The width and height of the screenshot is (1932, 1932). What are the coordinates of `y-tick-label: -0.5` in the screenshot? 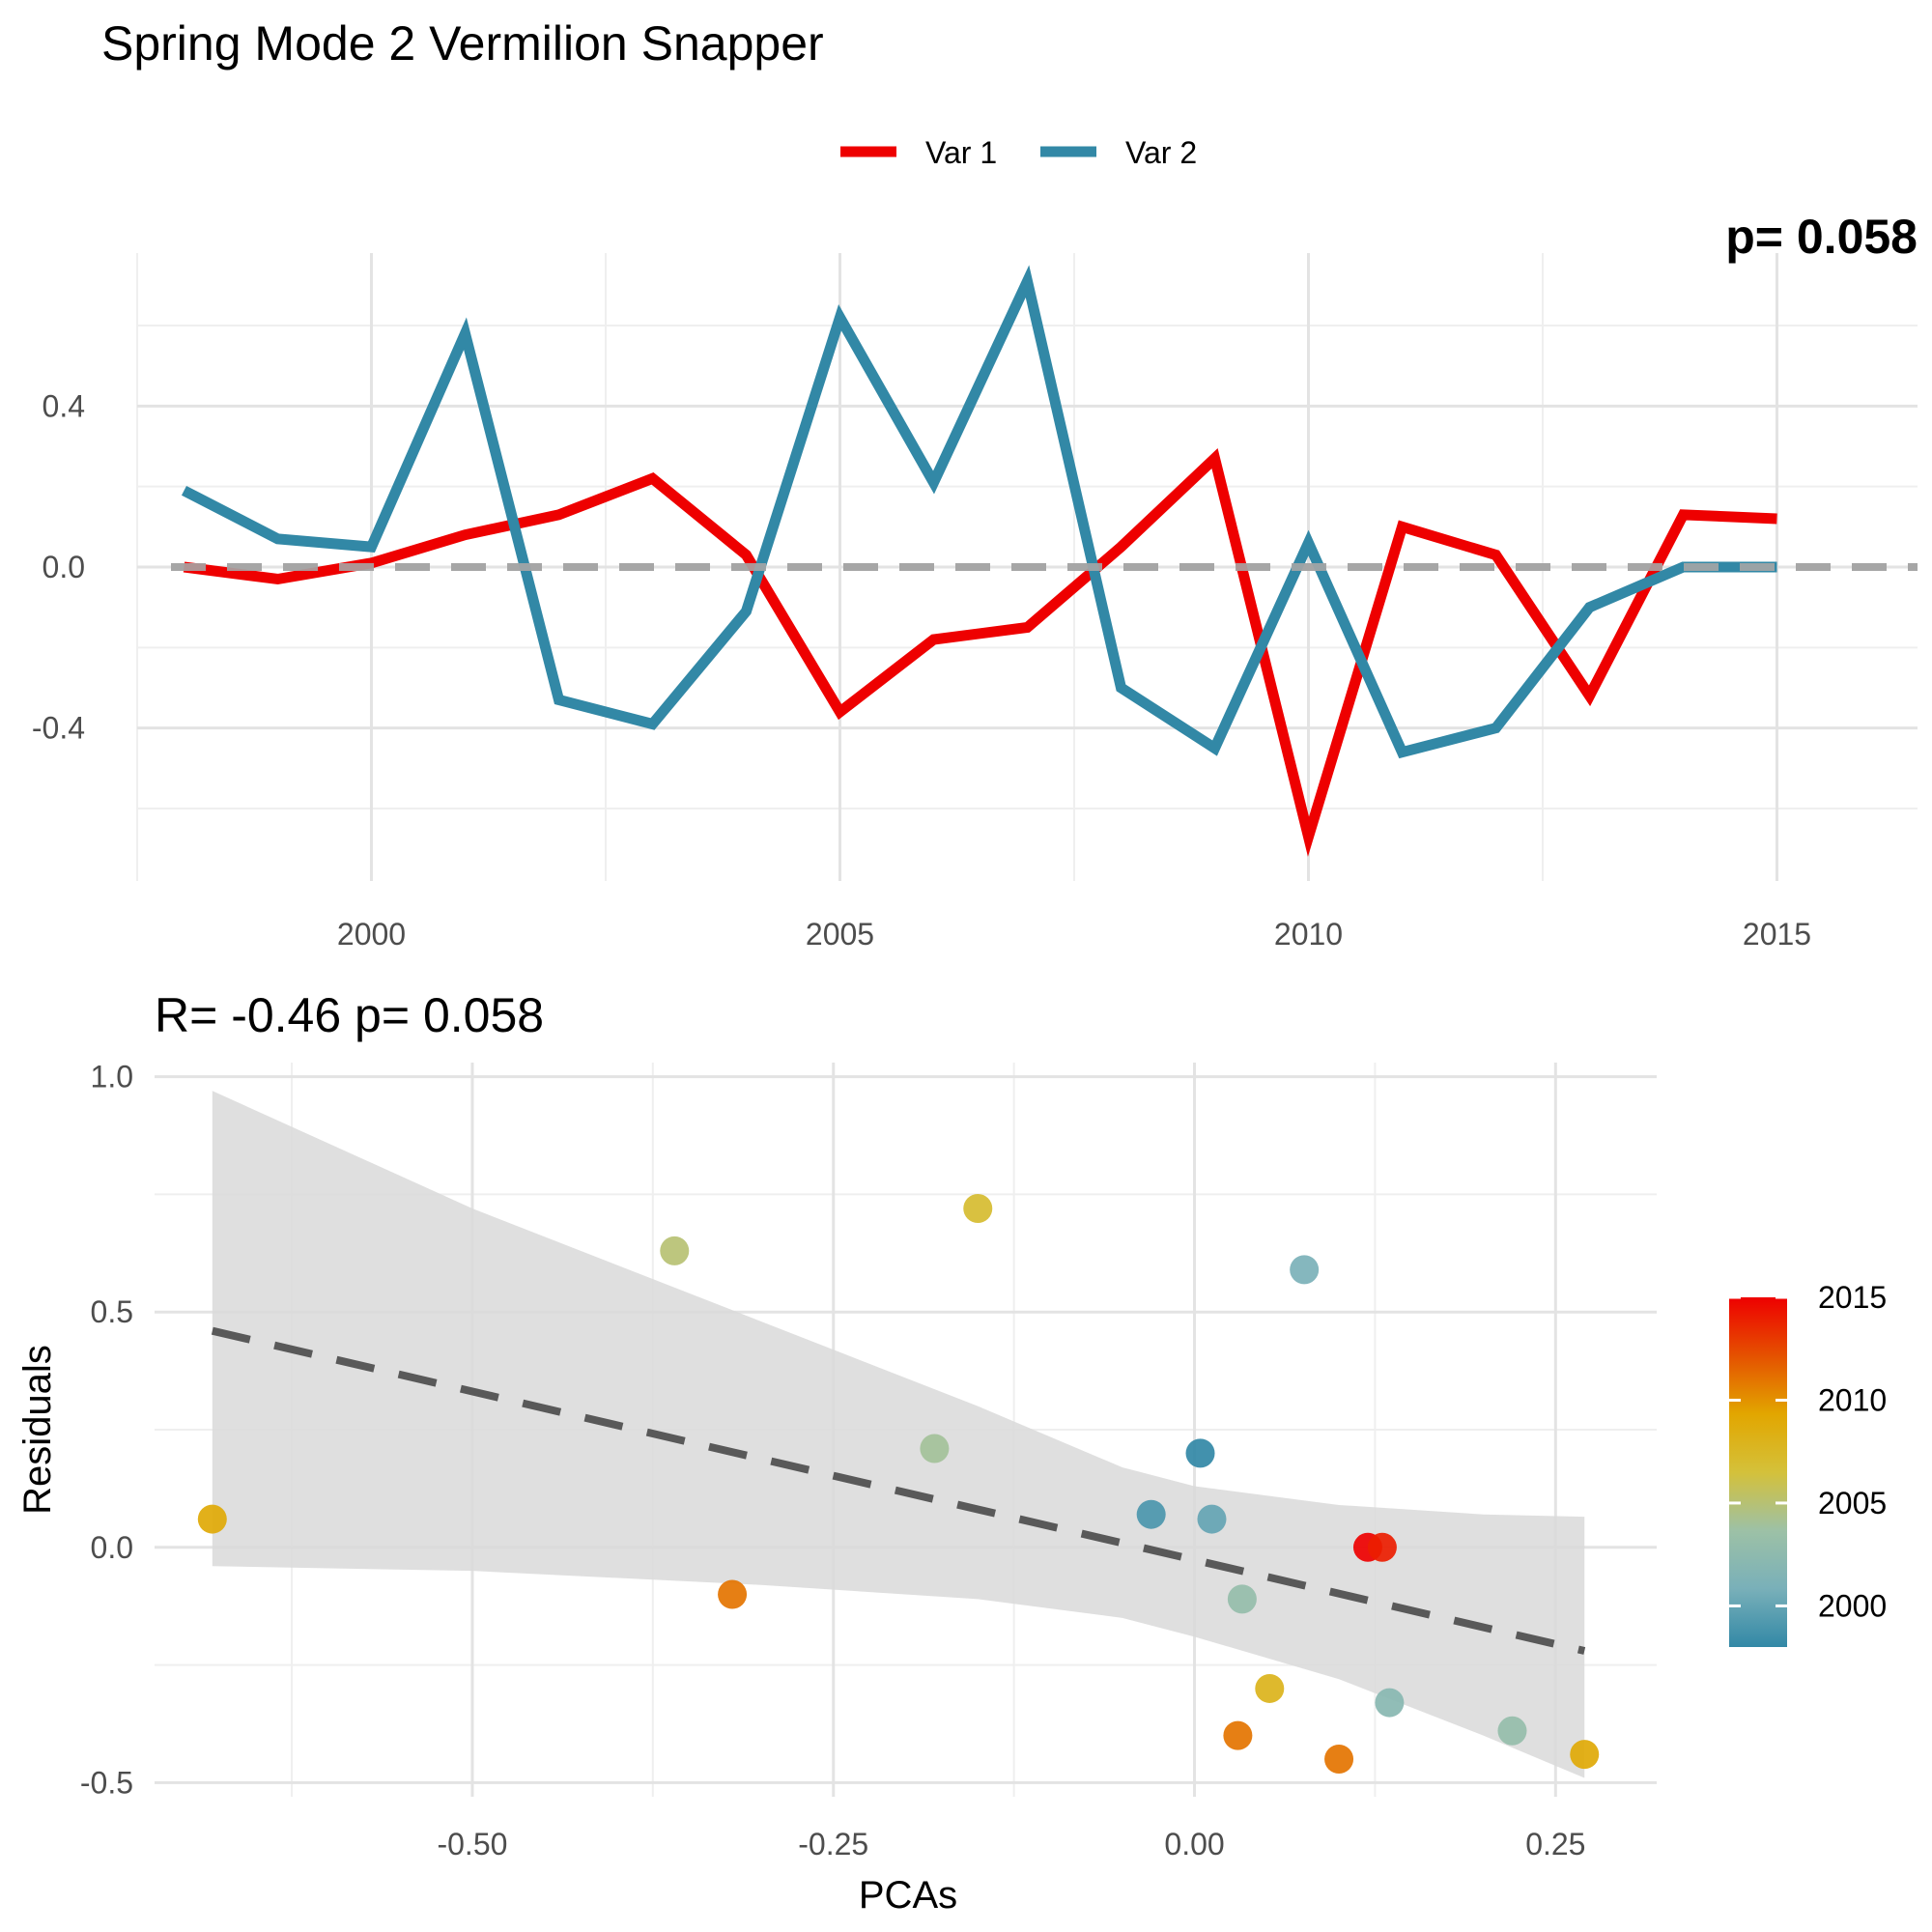 It's located at (106, 1782).